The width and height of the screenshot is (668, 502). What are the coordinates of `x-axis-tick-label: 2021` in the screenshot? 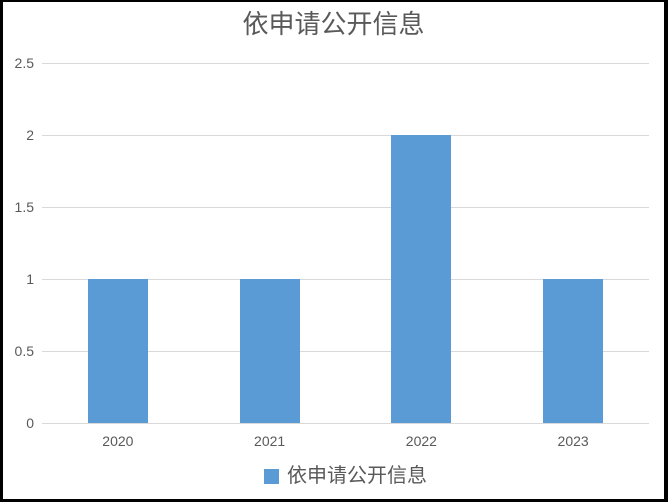 It's located at (270, 441).